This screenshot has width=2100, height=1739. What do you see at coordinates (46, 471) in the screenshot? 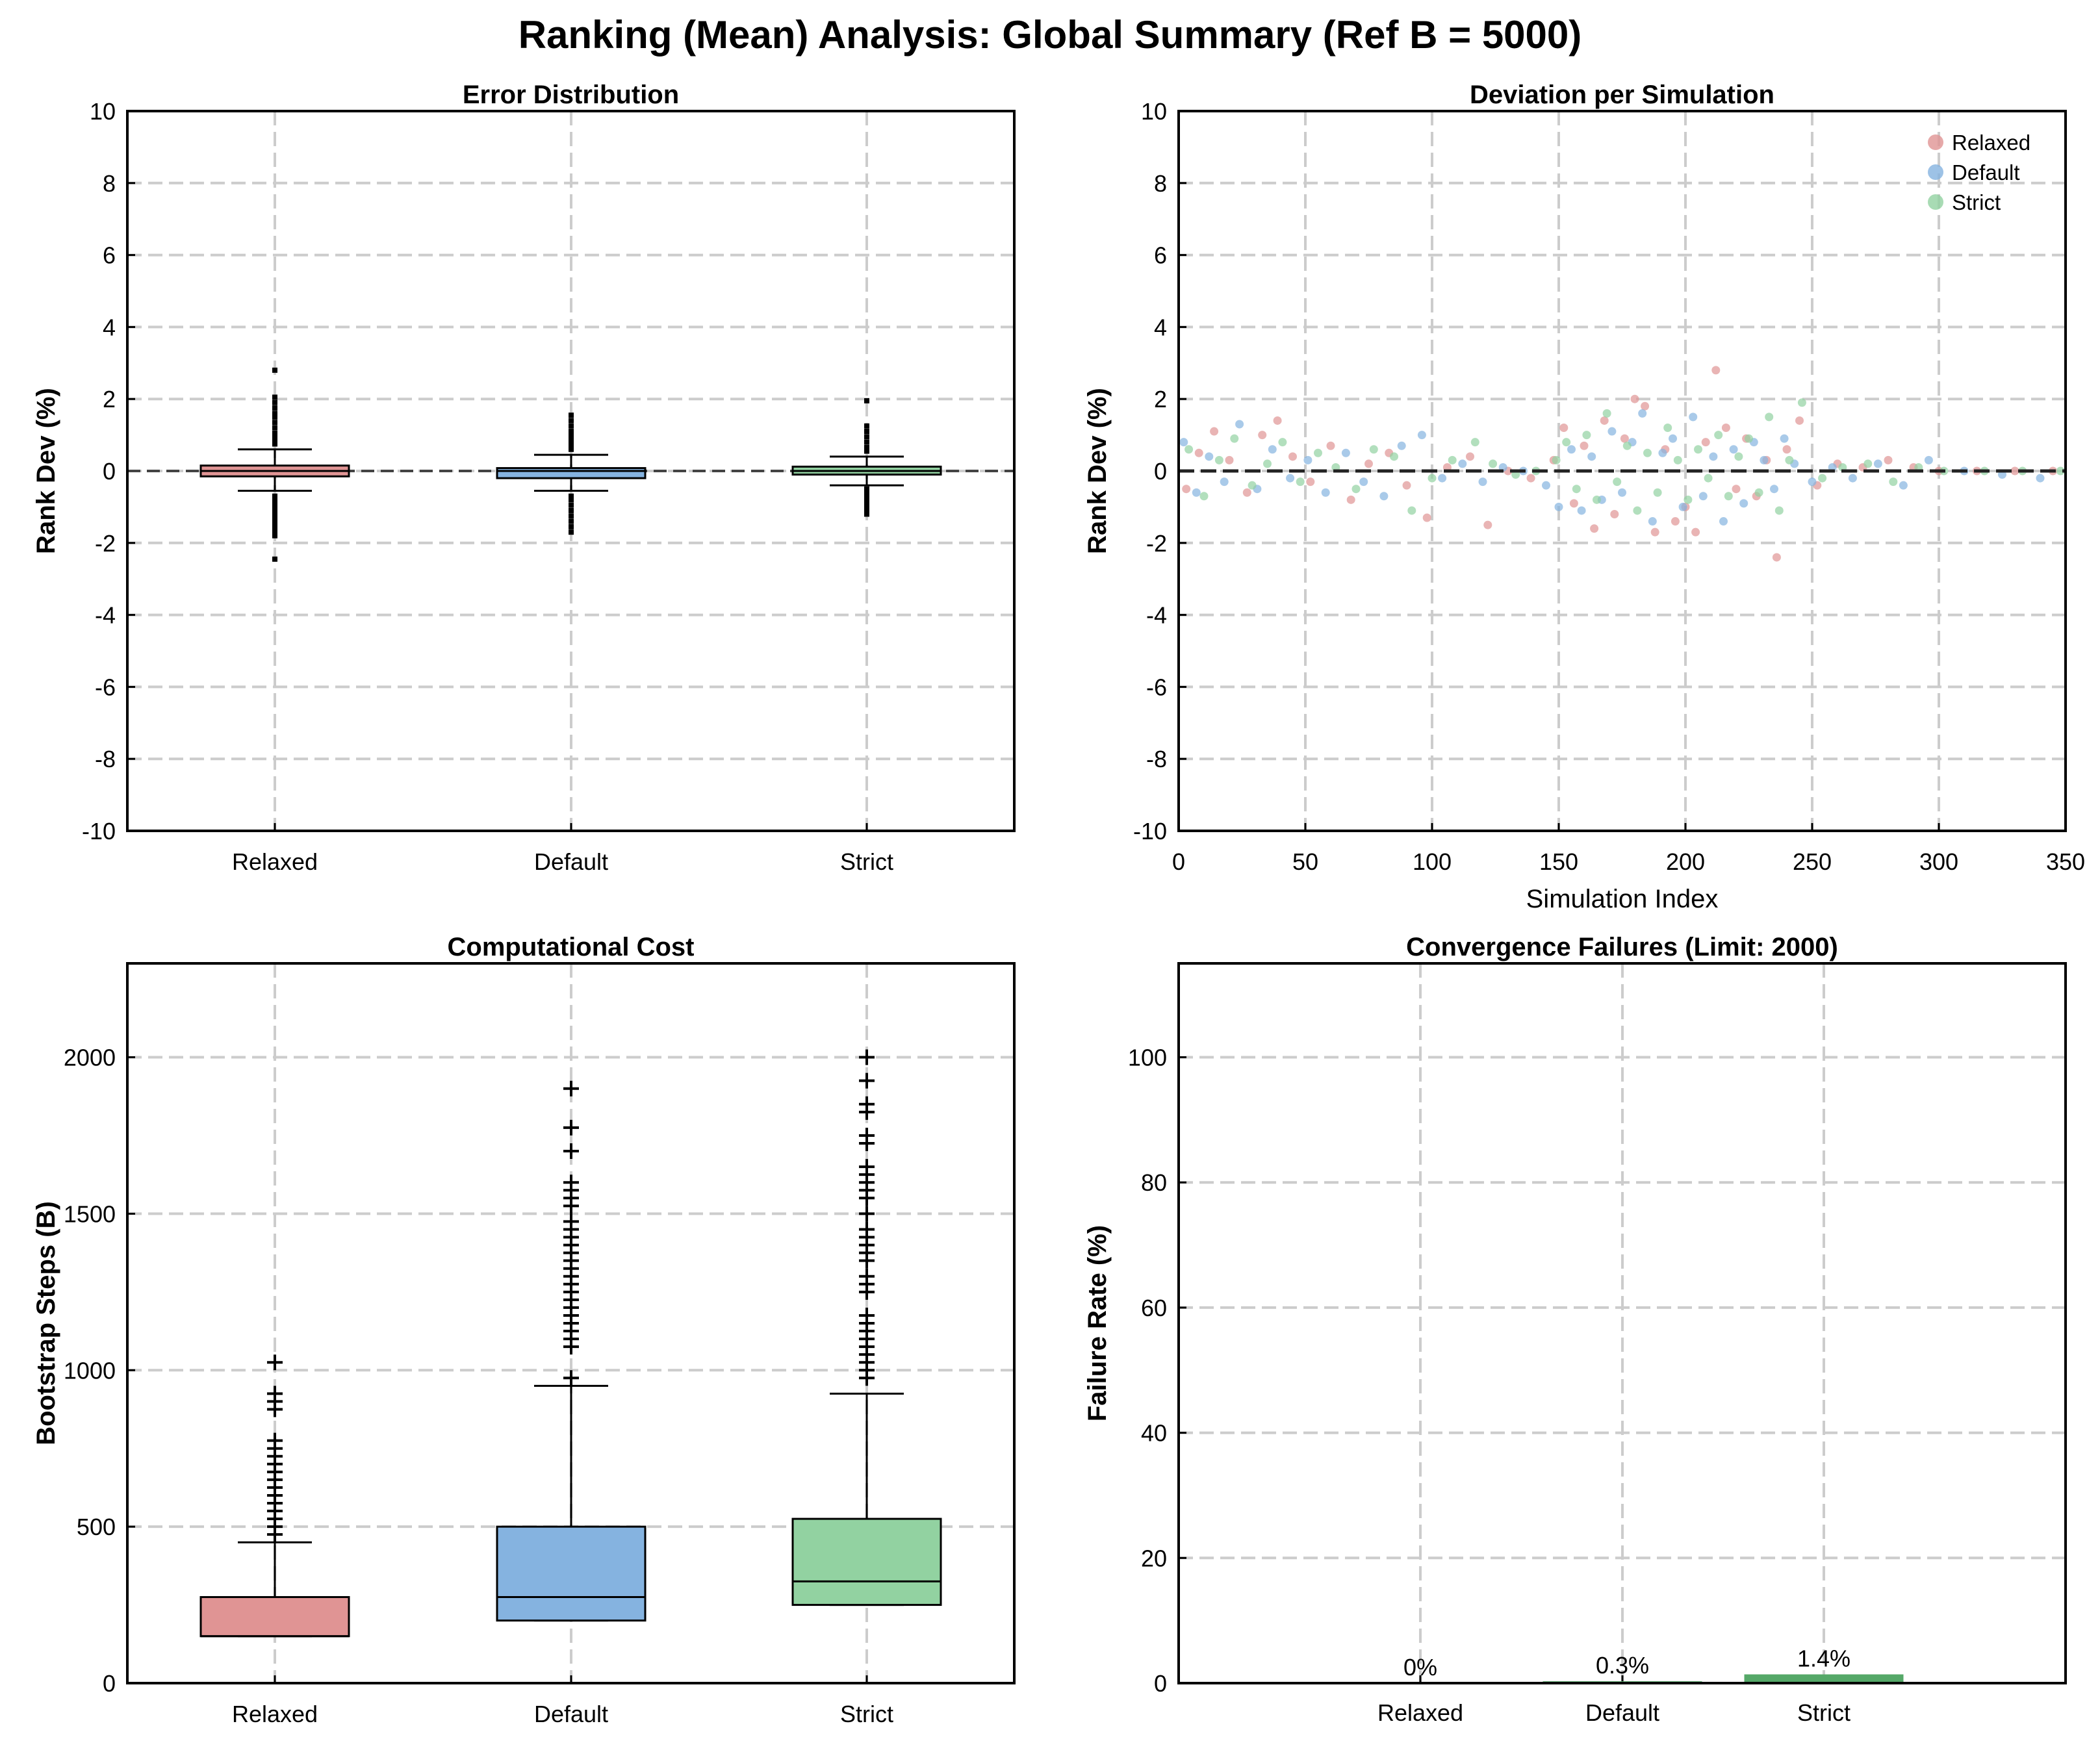
I see `y-axis-label: Rank Dev (%)` at bounding box center [46, 471].